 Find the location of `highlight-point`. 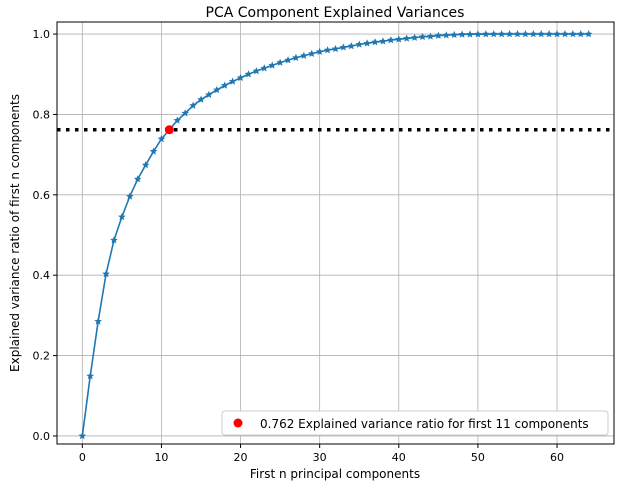

highlight-point is located at coordinates (169, 130).